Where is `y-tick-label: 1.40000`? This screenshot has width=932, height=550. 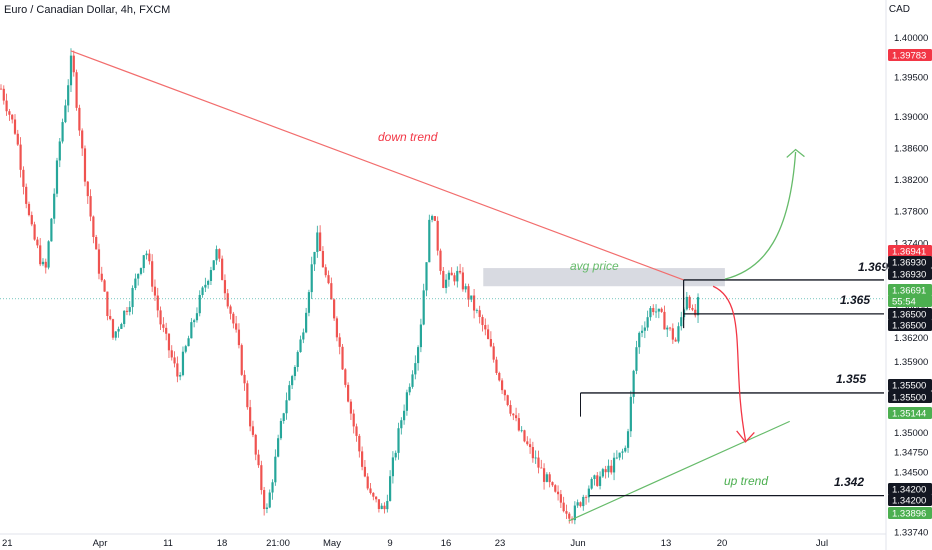
y-tick-label: 1.40000 is located at coordinates (911, 38).